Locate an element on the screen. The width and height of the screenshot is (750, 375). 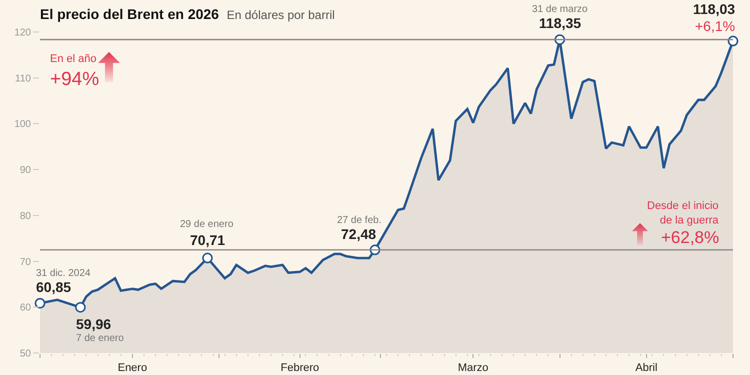
y-tick-label: 60 is located at coordinates (26, 308).